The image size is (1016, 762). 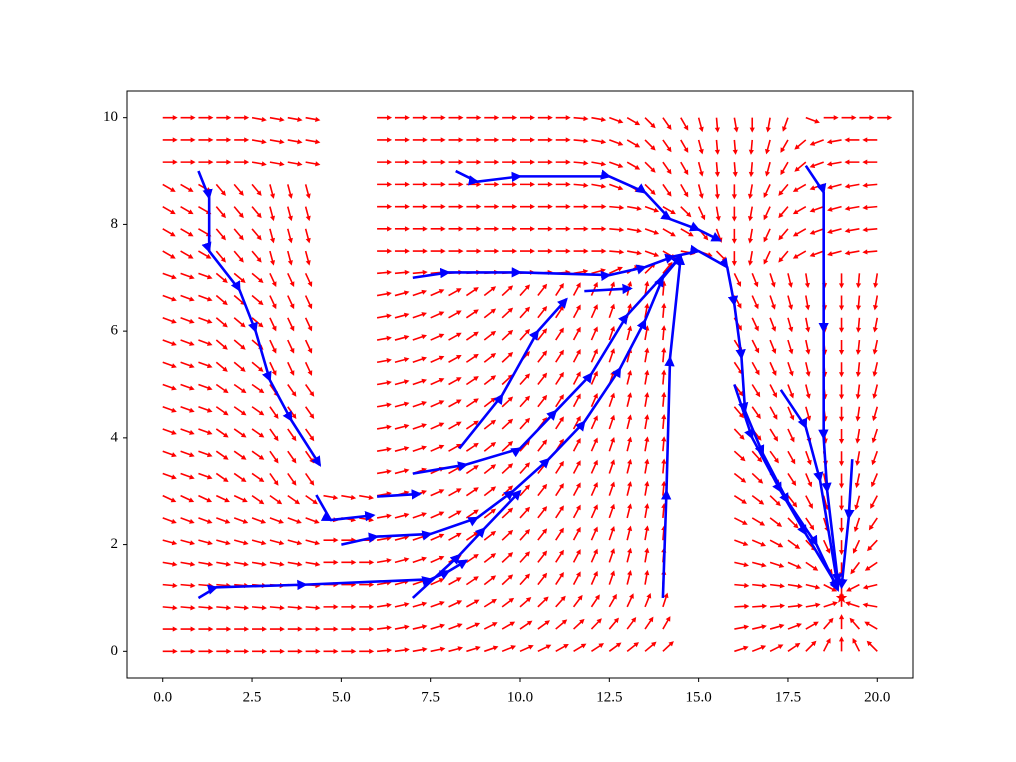 What do you see at coordinates (162, 697) in the screenshot?
I see `x-tick-label: 0.0` at bounding box center [162, 697].